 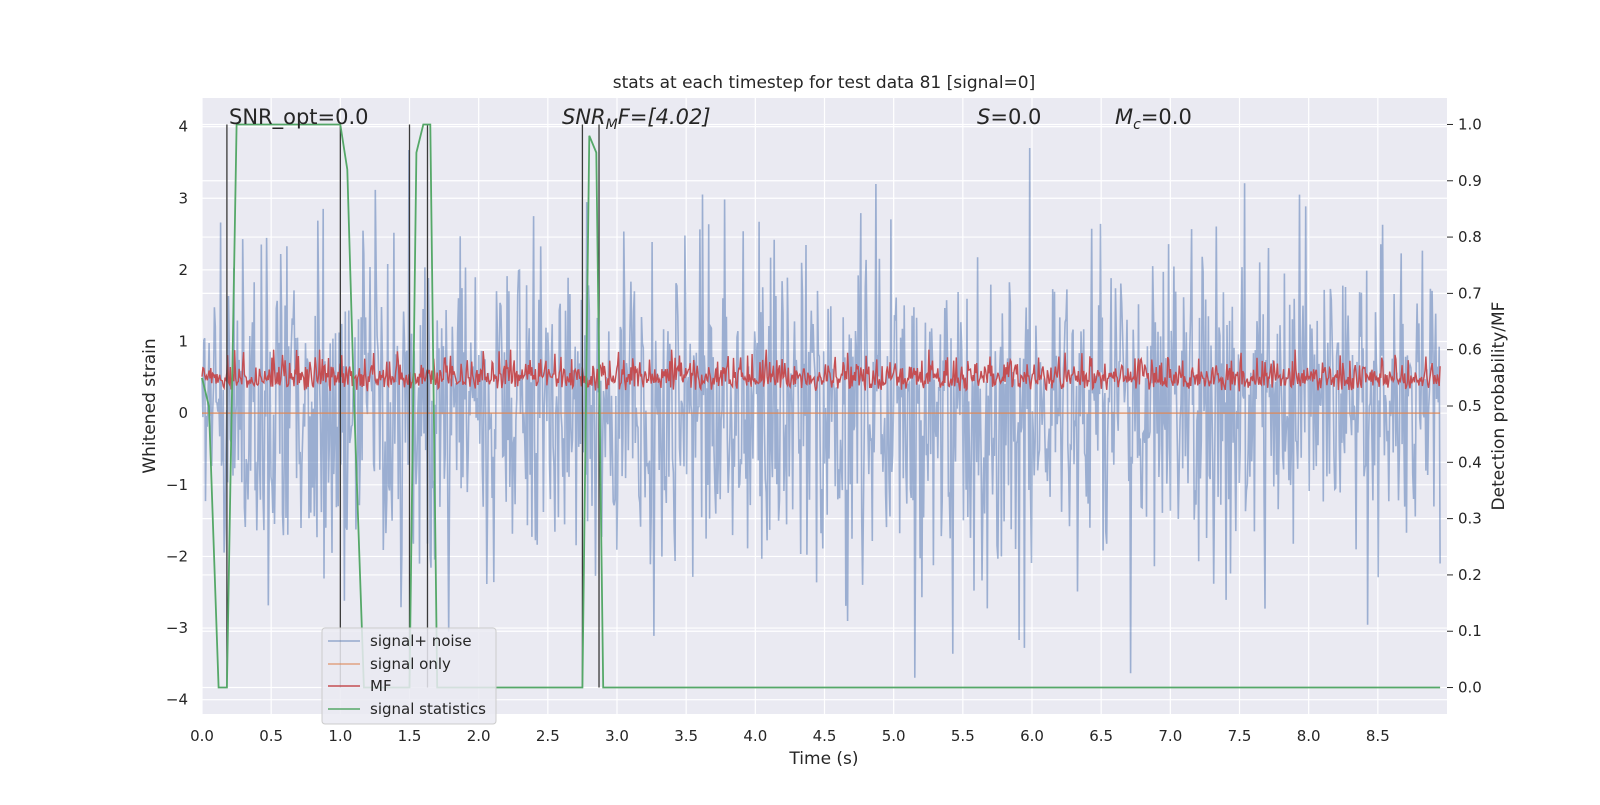 What do you see at coordinates (1309, 736) in the screenshot?
I see `x-tick-label: 8.0` at bounding box center [1309, 736].